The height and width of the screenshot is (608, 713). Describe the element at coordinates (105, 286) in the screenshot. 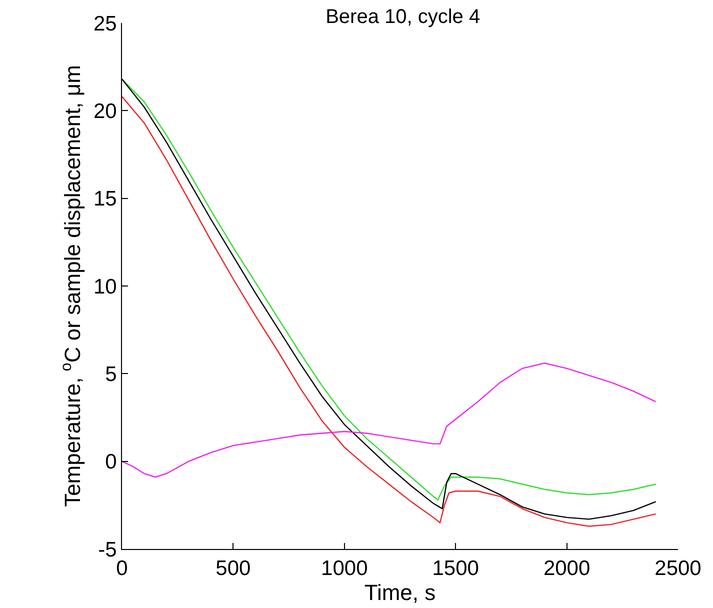

I see `y-tick-label: 10` at that location.